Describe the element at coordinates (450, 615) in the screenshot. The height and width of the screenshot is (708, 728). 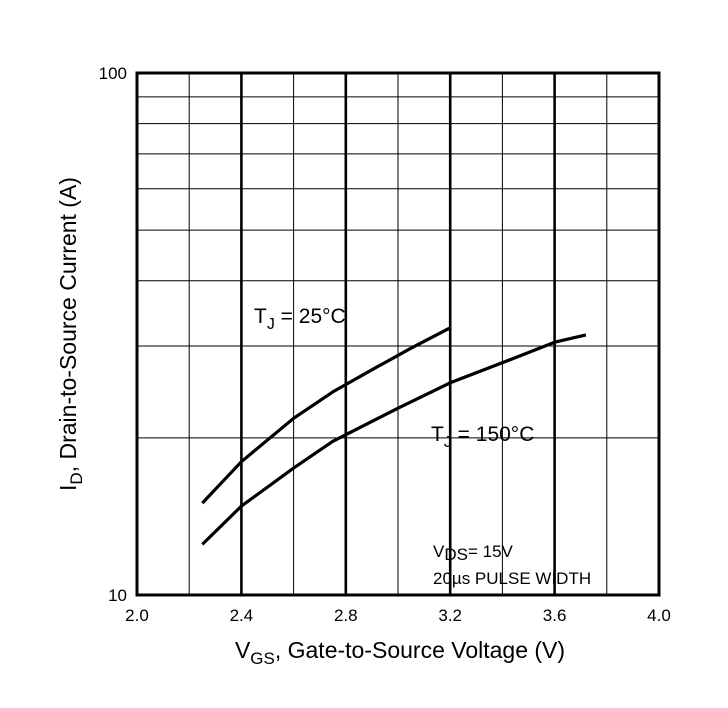
I see `x-tick-label: 3.2` at that location.